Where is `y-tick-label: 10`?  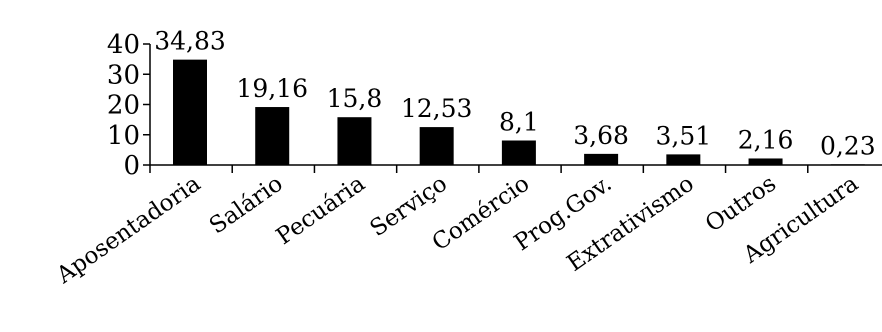 y-tick-label: 10 is located at coordinates (123, 136).